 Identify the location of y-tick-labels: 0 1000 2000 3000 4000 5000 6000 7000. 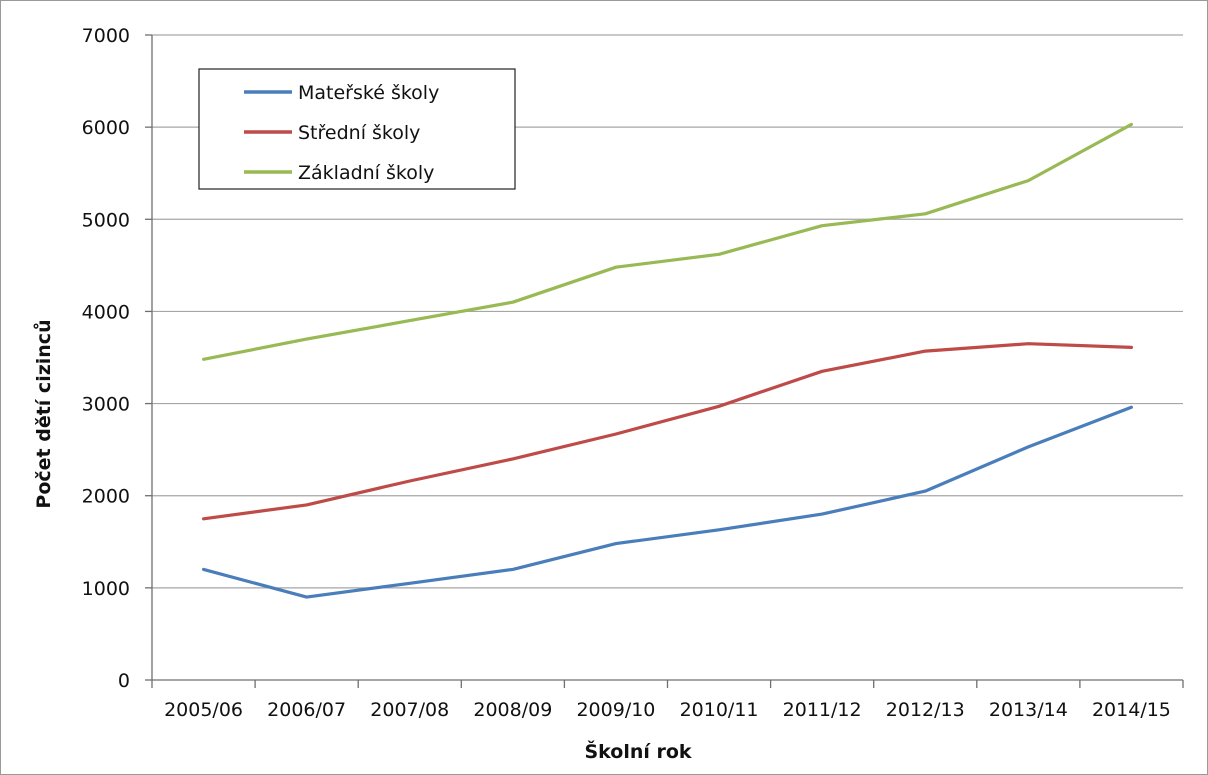
(106, 358).